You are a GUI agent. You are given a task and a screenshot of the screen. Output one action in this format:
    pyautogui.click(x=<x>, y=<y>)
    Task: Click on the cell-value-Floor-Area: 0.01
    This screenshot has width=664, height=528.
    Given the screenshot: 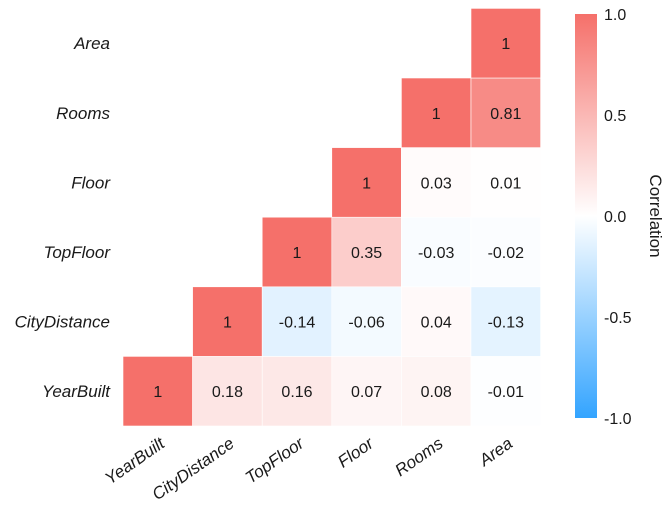 What is the action you would take?
    pyautogui.click(x=505, y=183)
    